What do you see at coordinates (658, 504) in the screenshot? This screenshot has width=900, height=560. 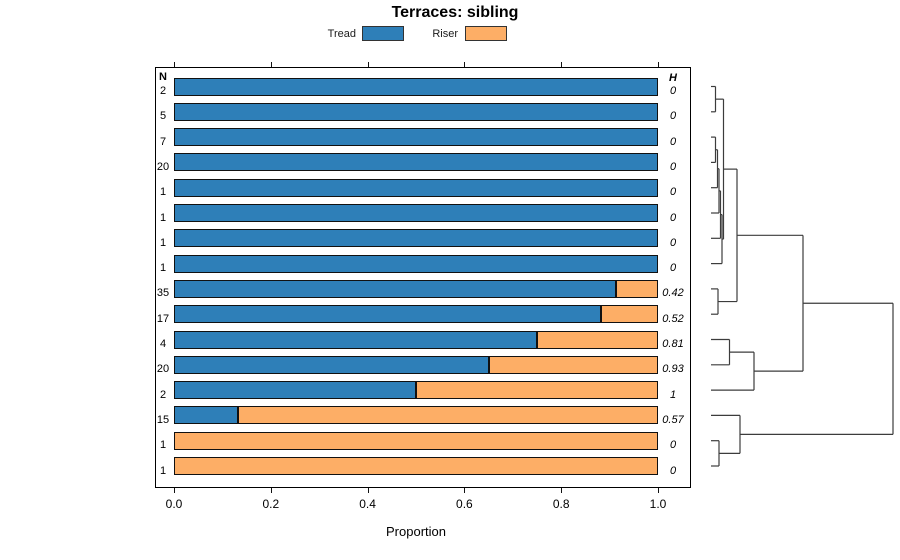 I see `axis-tick-label: 1.0` at bounding box center [658, 504].